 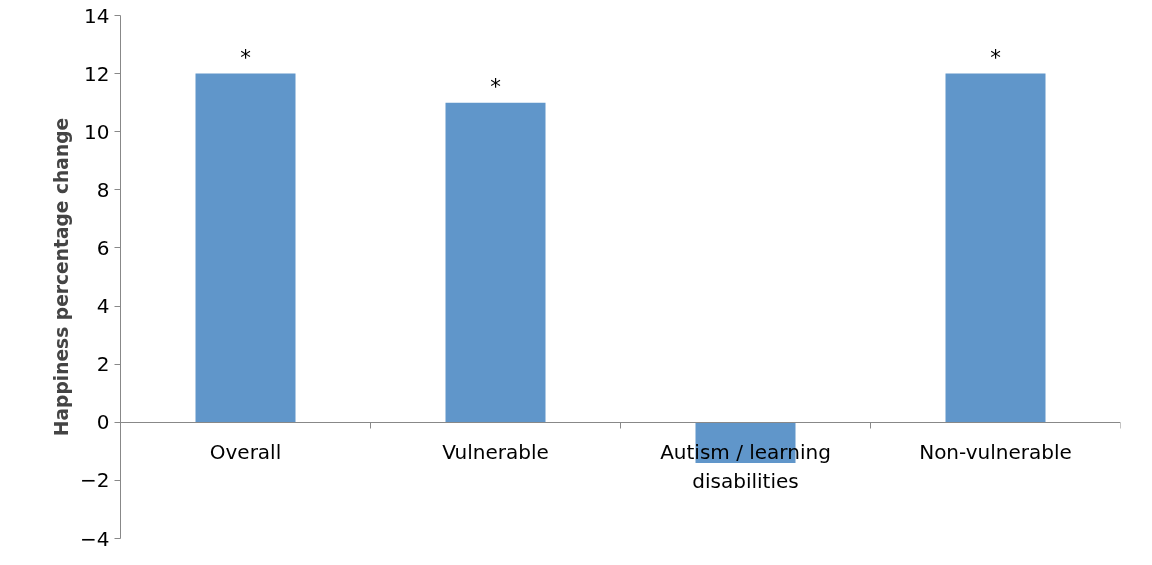 I want to click on y-tick-label: 6, so click(x=103, y=247).